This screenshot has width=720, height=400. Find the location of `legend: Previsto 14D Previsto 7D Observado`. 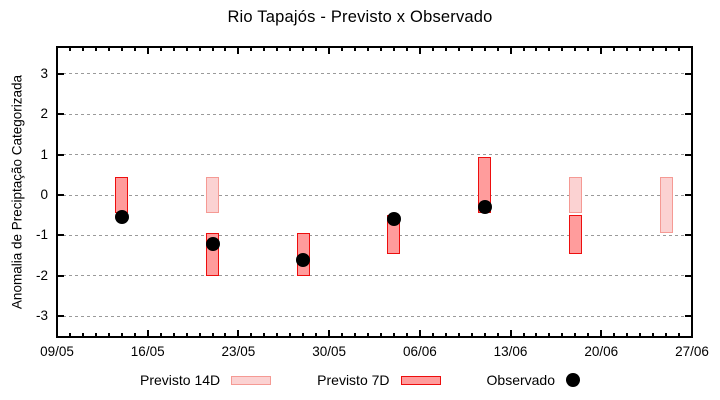

legend: Previsto 14D Previsto 7D Observado is located at coordinates (360, 380).